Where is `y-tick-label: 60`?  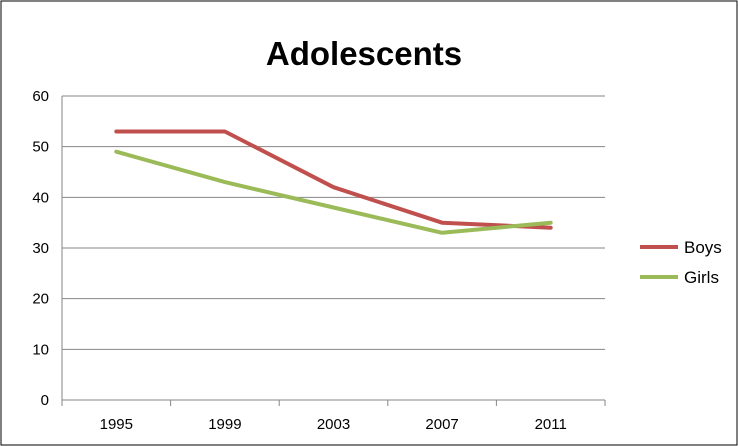 y-tick-label: 60 is located at coordinates (40, 96).